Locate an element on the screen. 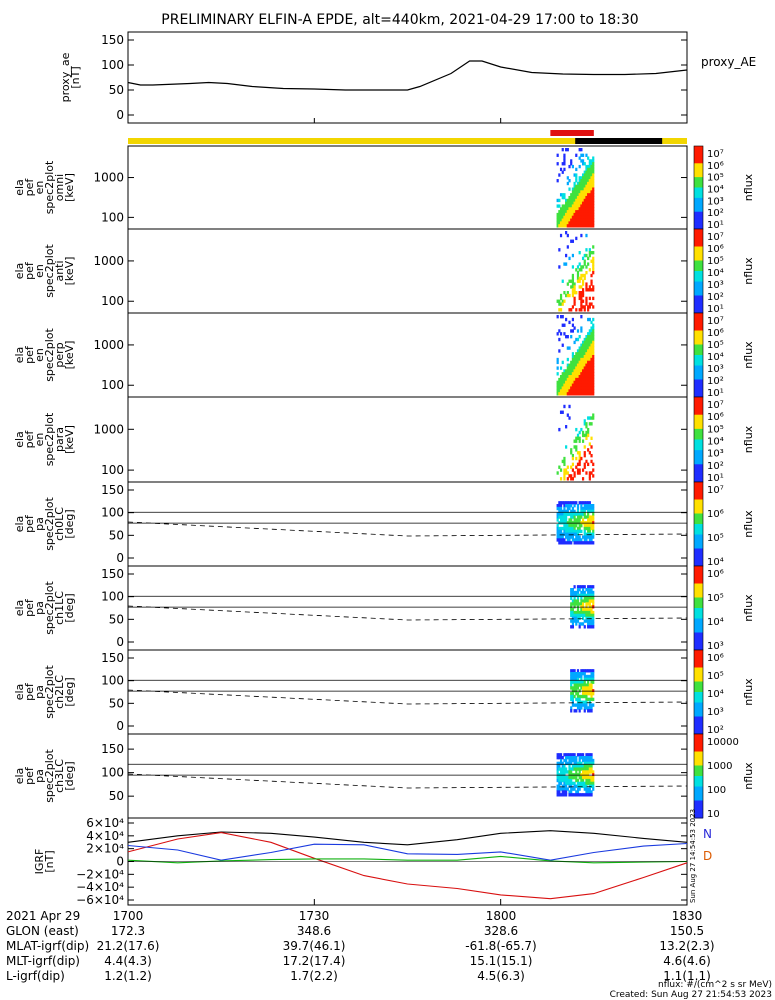 The image size is (775, 1000). colorbar-tick-label: 10⁵ is located at coordinates (715, 261).